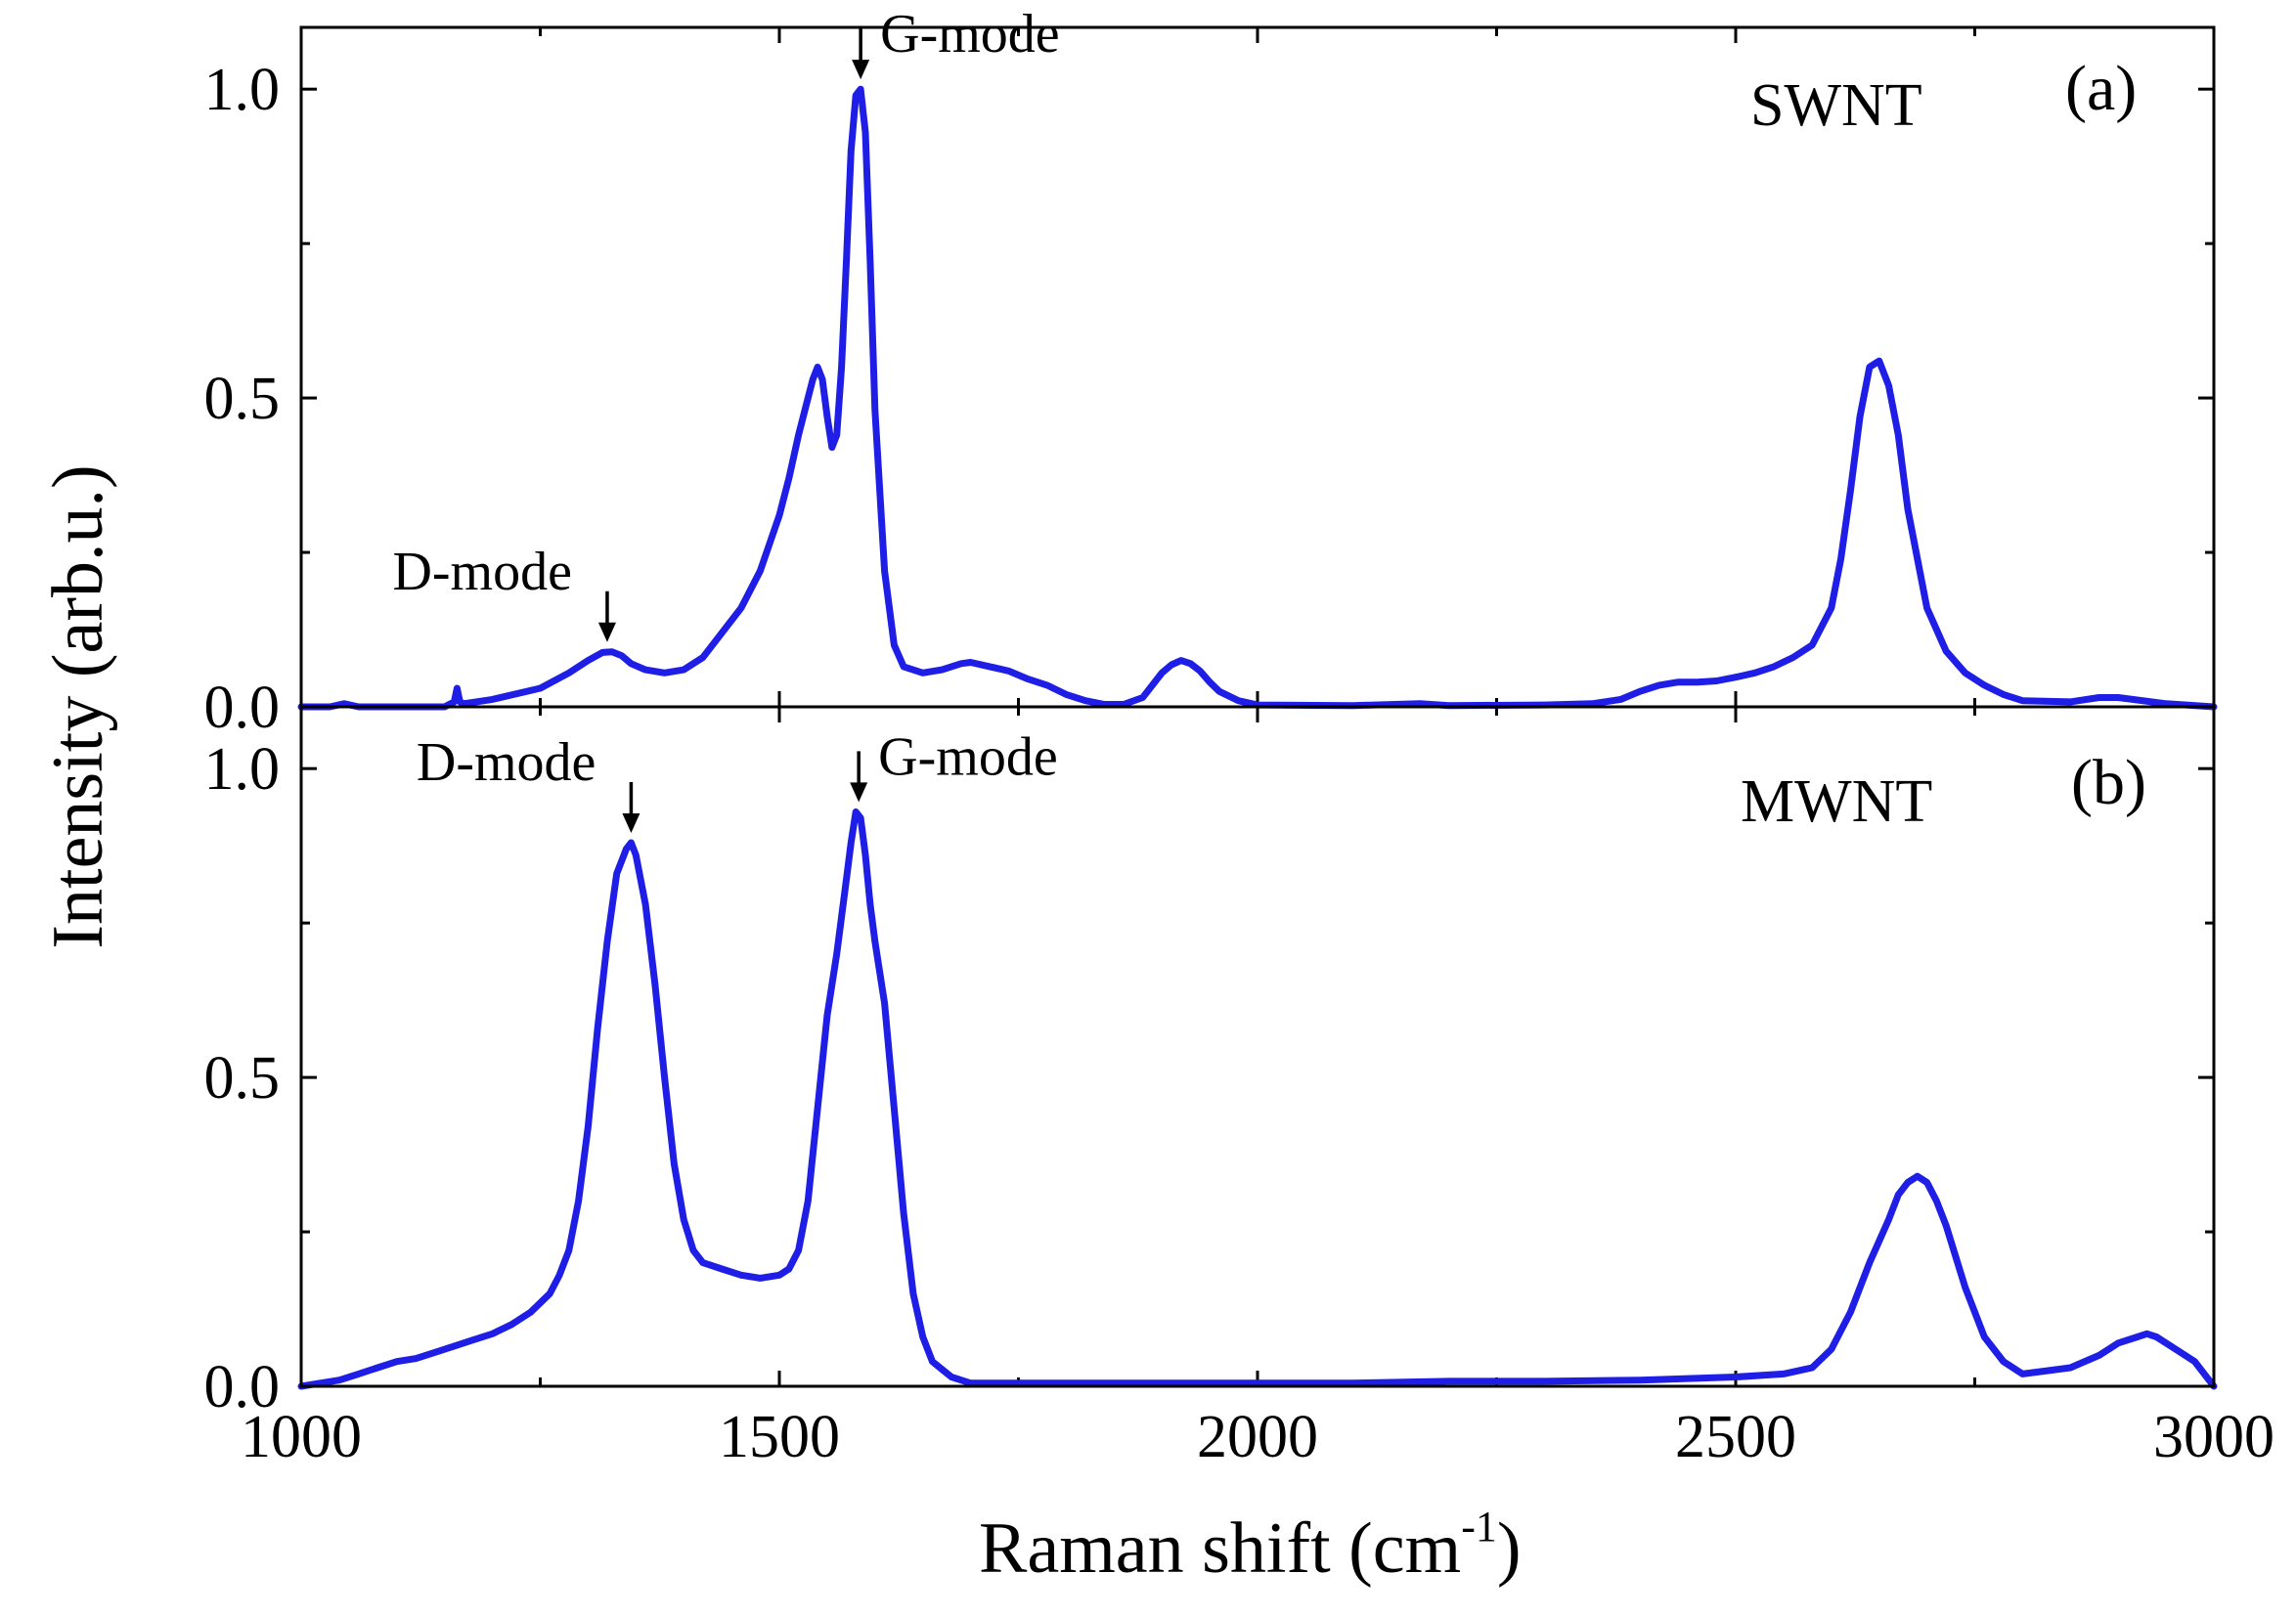  I want to click on panel-label-b: (b), so click(2108, 782).